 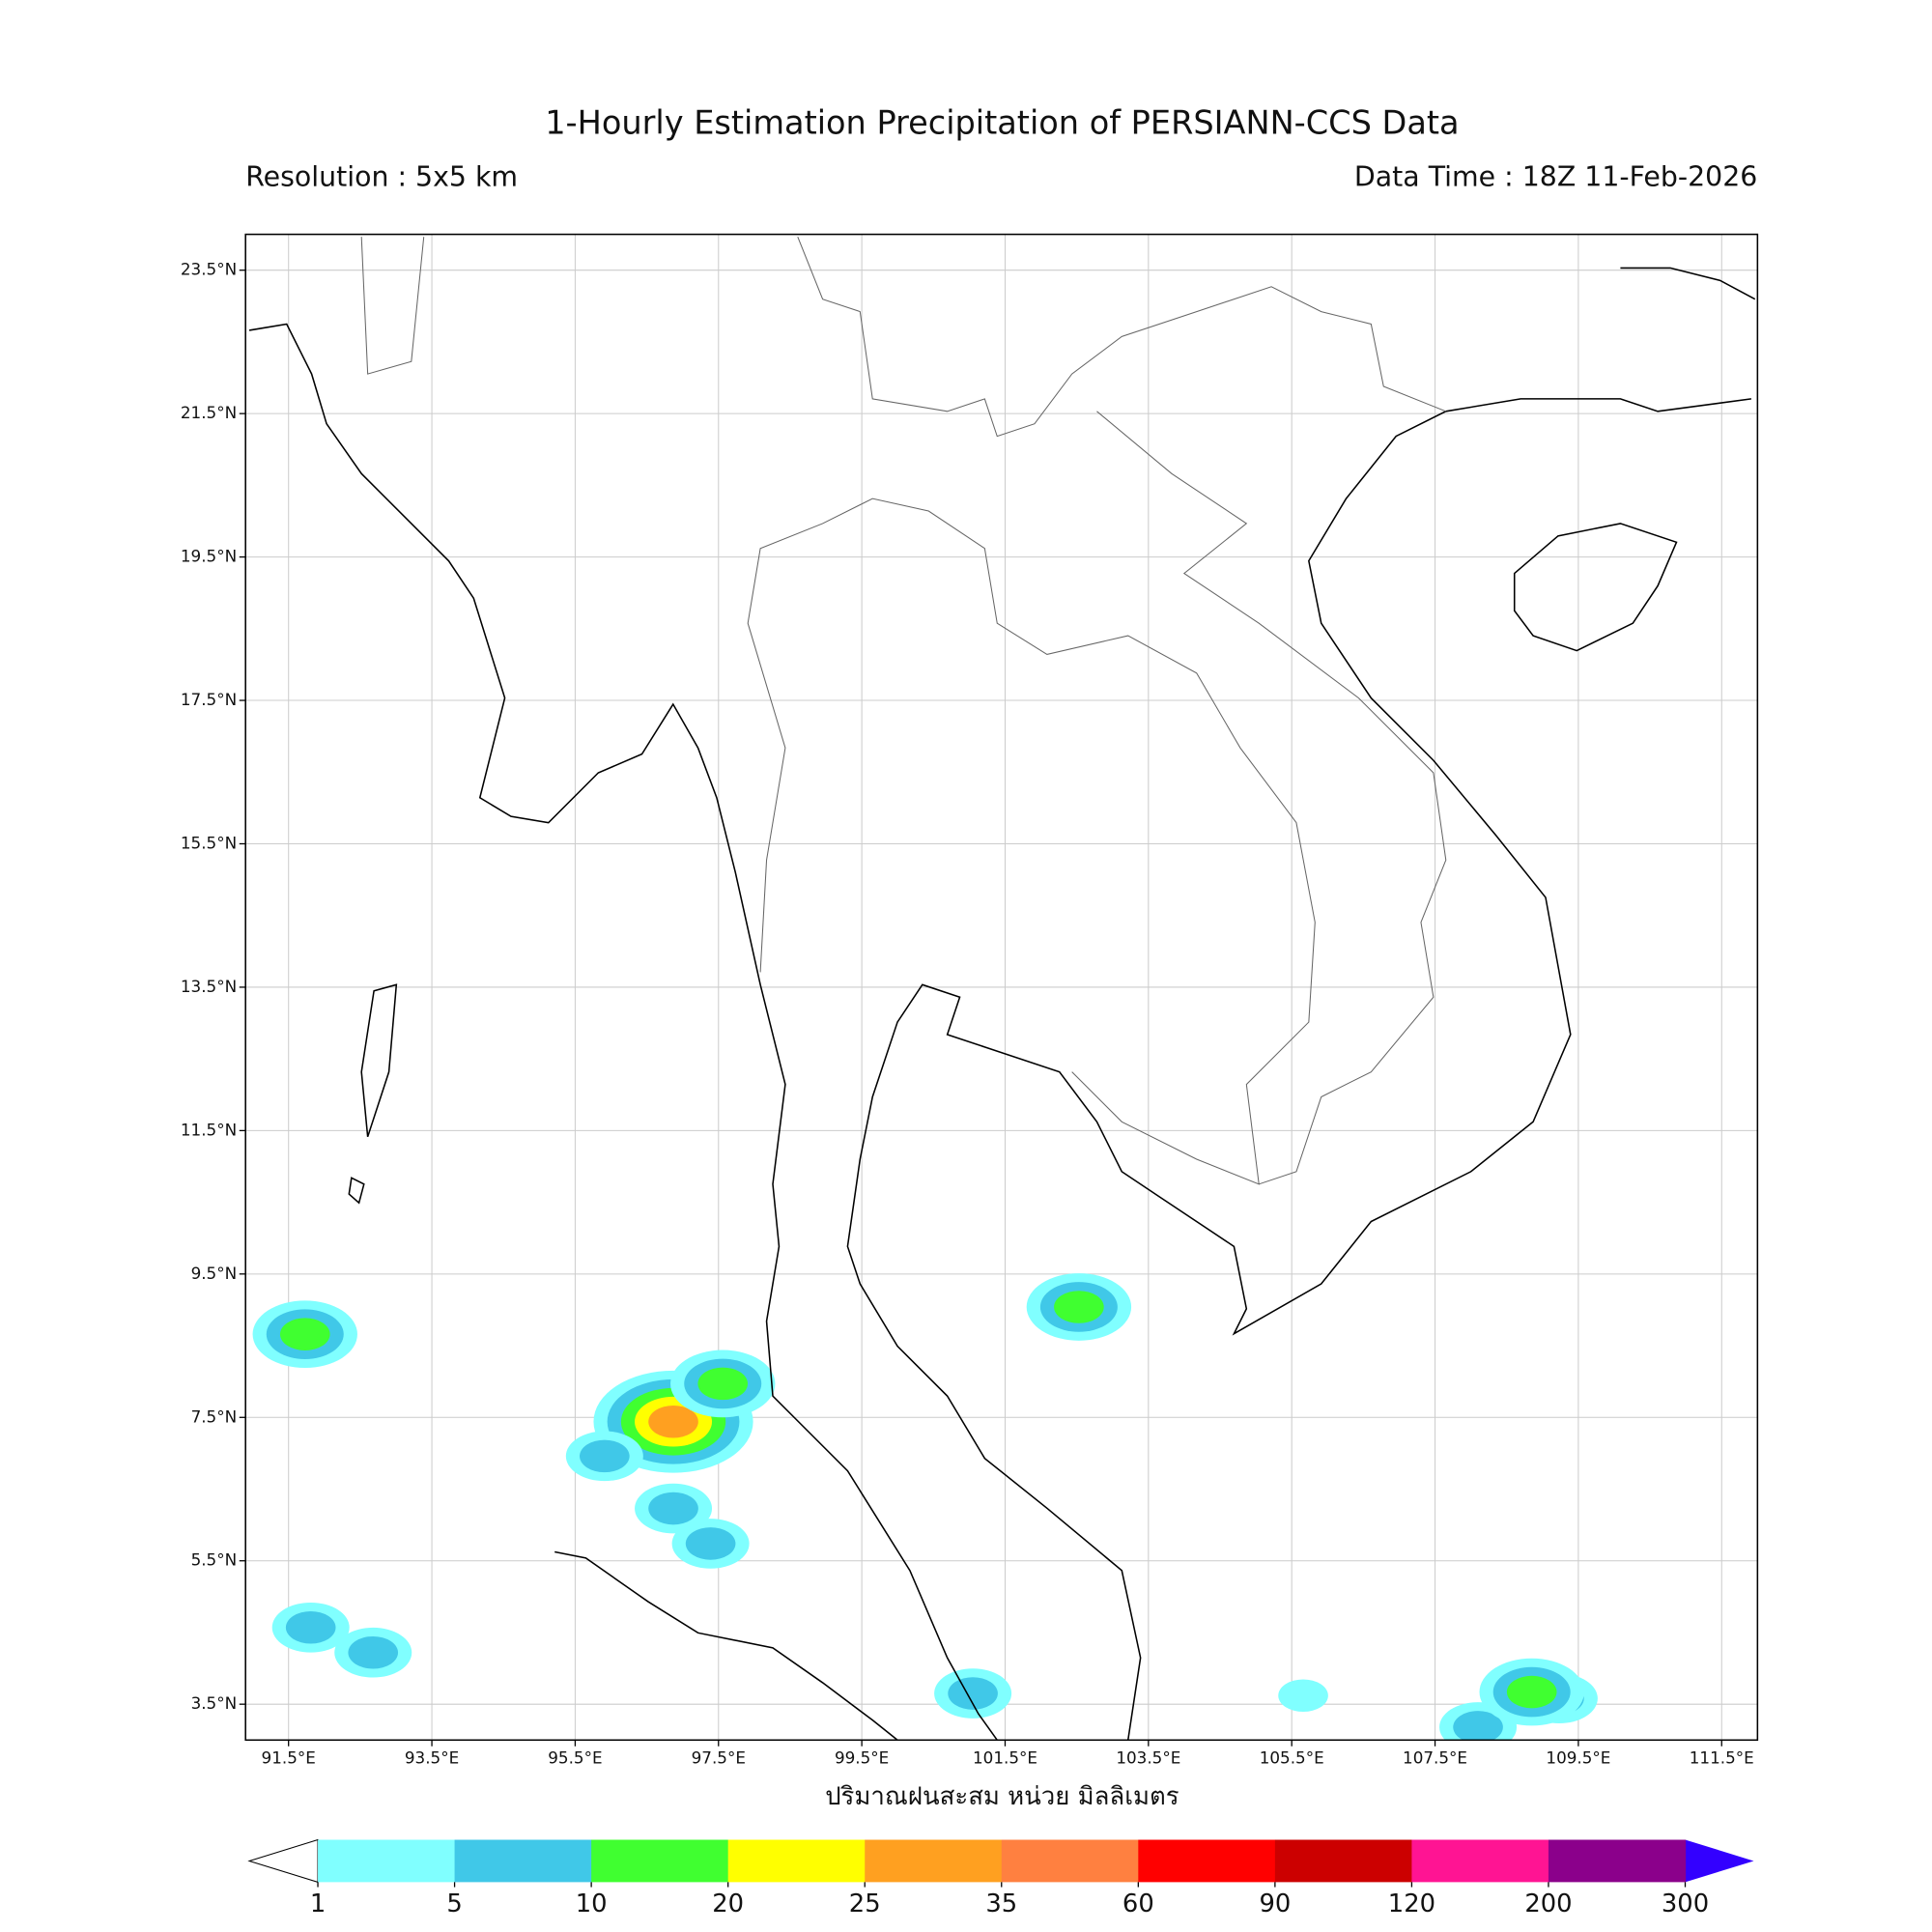 What do you see at coordinates (1002, 1796) in the screenshot?
I see `x-axis-label: ปริมาณฝนสะสม หน่วย มิลลิเมตร` at bounding box center [1002, 1796].